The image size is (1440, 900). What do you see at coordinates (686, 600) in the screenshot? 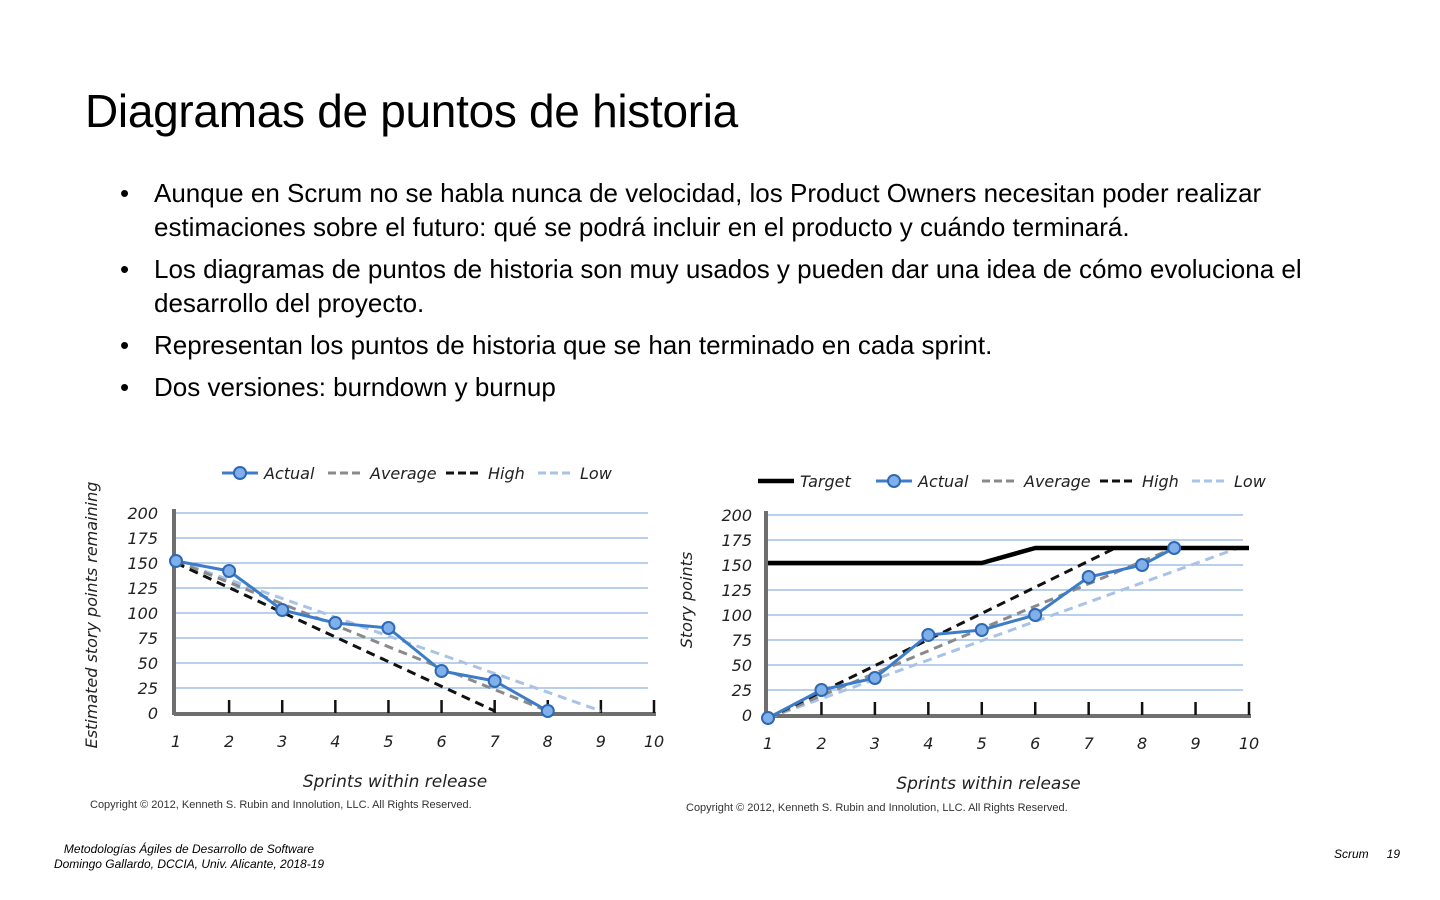
I see `y-axis-label: Story points` at bounding box center [686, 600].